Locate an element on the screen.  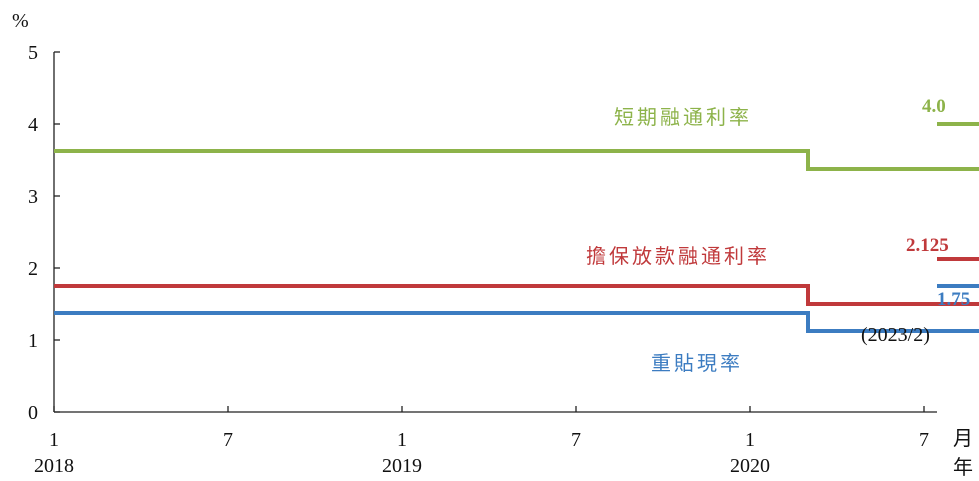
x-tick-year-label: 2018 is located at coordinates (54, 466).